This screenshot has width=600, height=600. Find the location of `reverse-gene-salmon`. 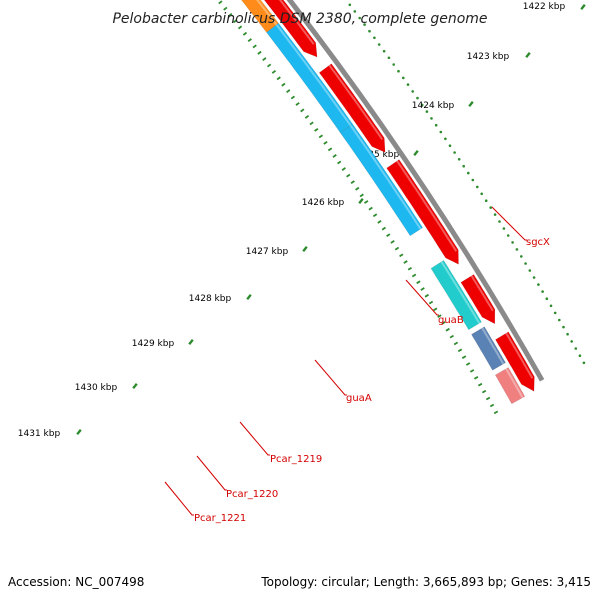

reverse-gene-salmon is located at coordinates (510, 386).